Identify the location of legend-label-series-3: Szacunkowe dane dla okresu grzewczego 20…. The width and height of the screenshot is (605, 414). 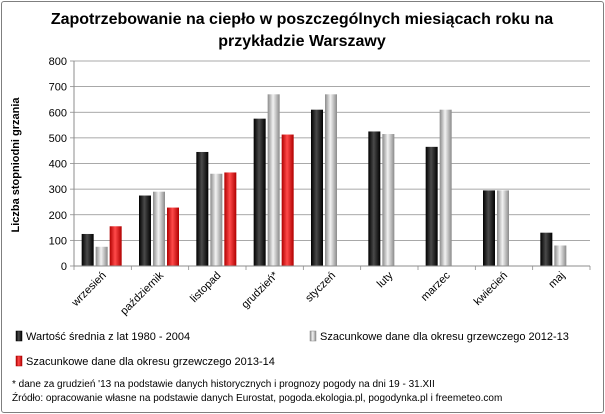
(150, 362).